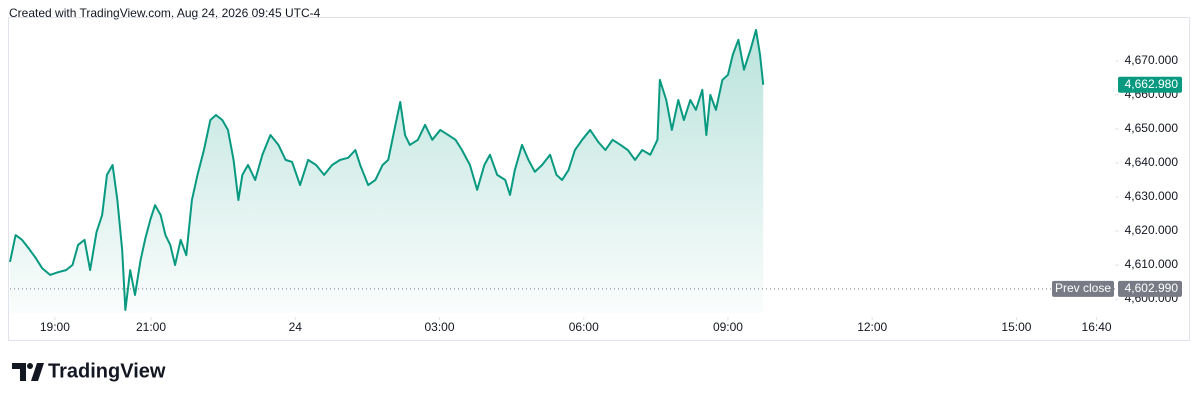 This screenshot has width=1200, height=406. I want to click on prev-close-value-box, so click(1150, 288).